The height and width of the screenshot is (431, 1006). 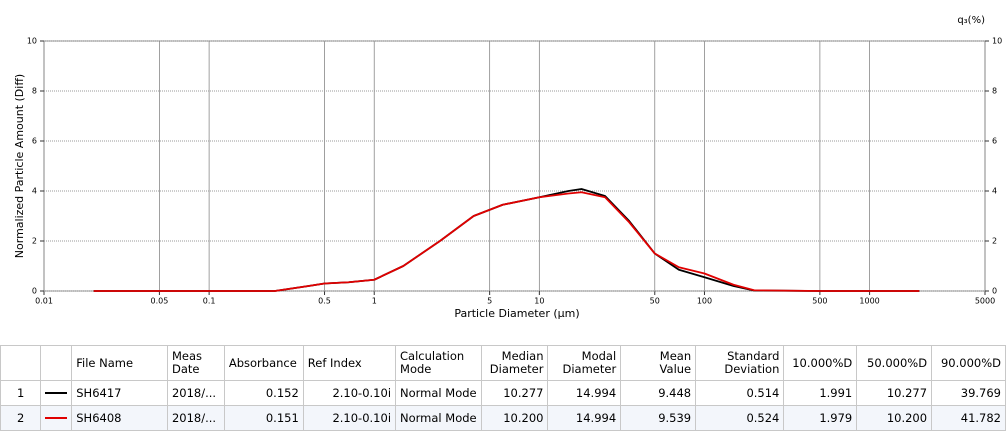 What do you see at coordinates (539, 301) in the screenshot?
I see `x-tick-label: 10` at bounding box center [539, 301].